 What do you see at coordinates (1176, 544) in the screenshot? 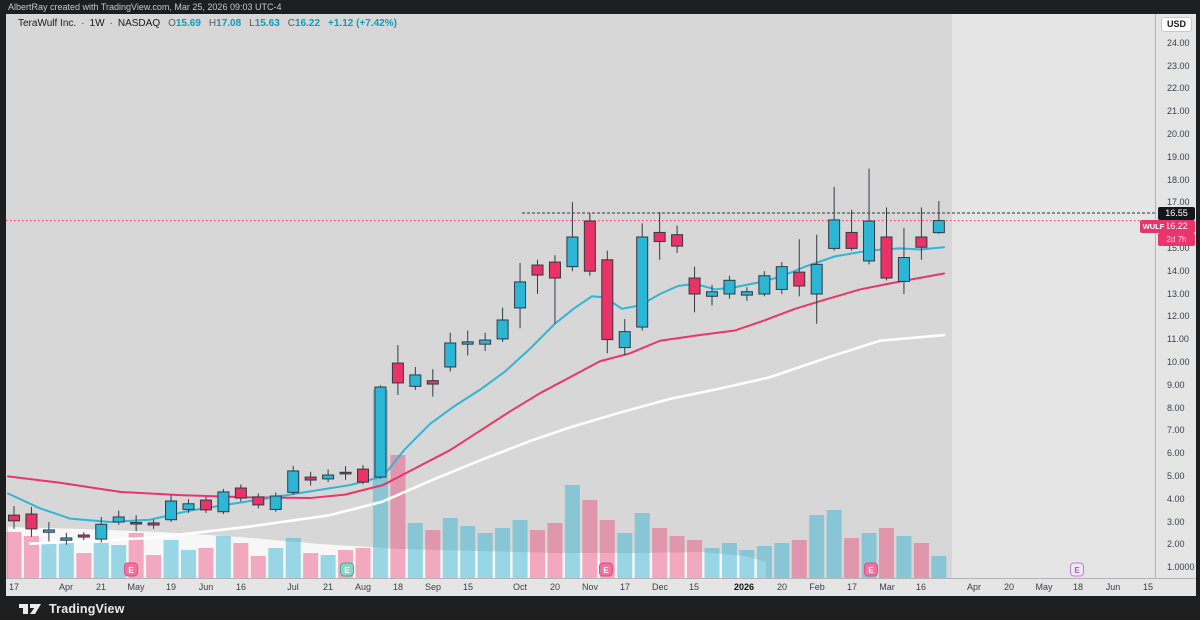
I see `price-tick-label: 2.00` at bounding box center [1176, 544].